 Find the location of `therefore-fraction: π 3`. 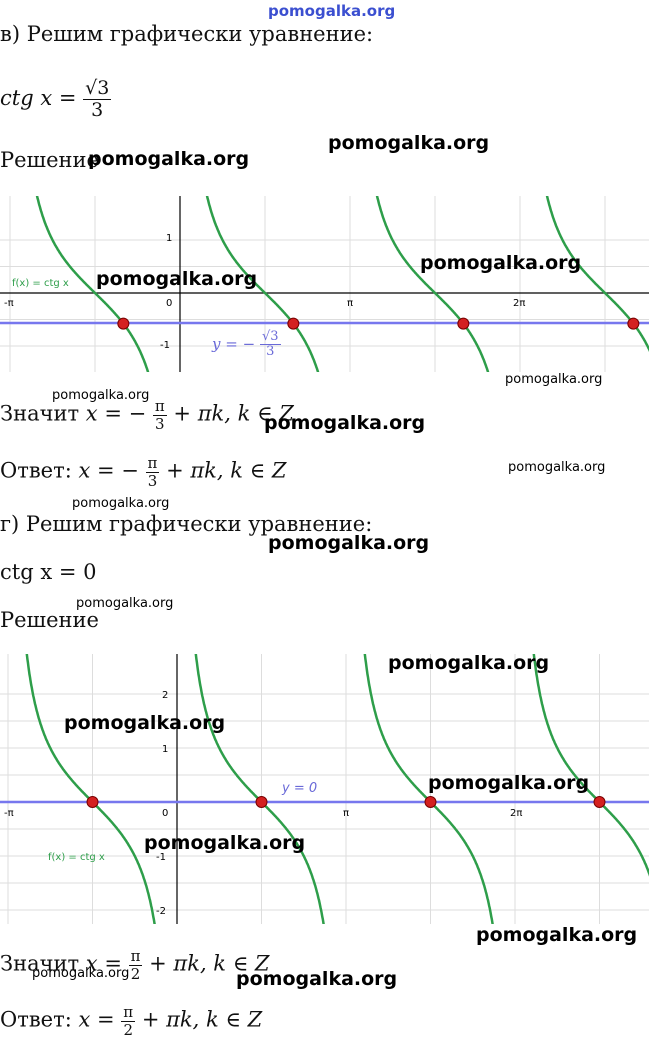

therefore-fraction: π 3 is located at coordinates (159, 415).